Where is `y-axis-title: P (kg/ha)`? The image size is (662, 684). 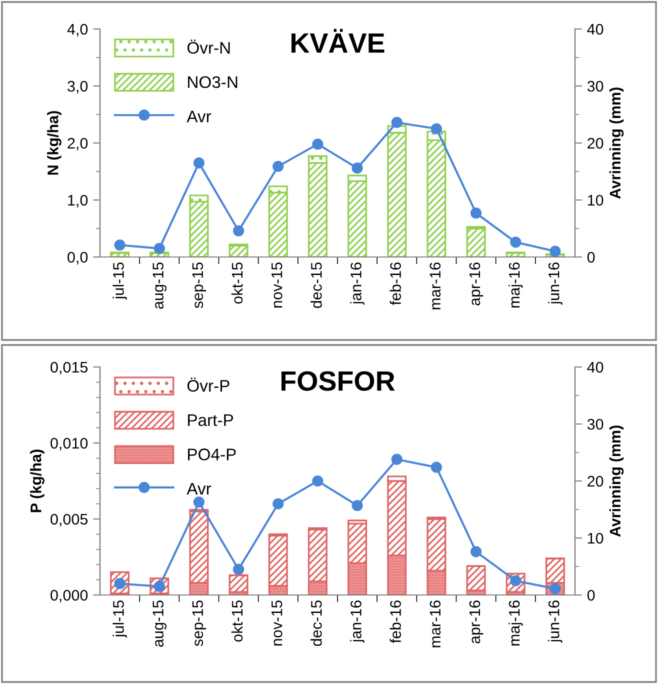
y-axis-title: P (kg/ha) is located at coordinates (37, 481).